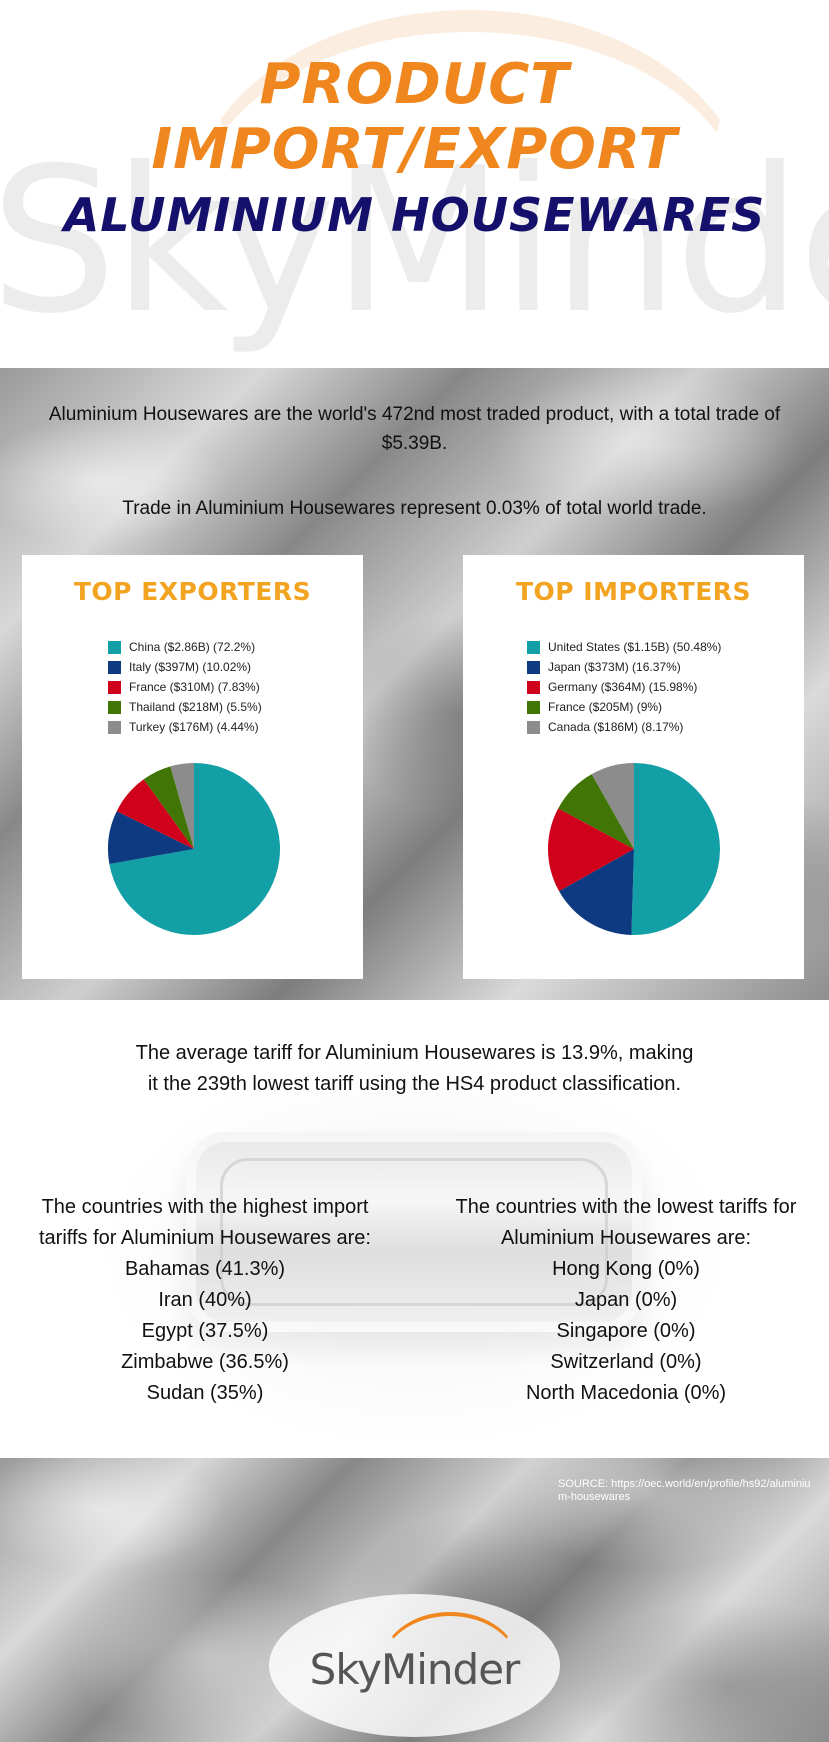  I want to click on tray-inner-rim, so click(414, 1232).